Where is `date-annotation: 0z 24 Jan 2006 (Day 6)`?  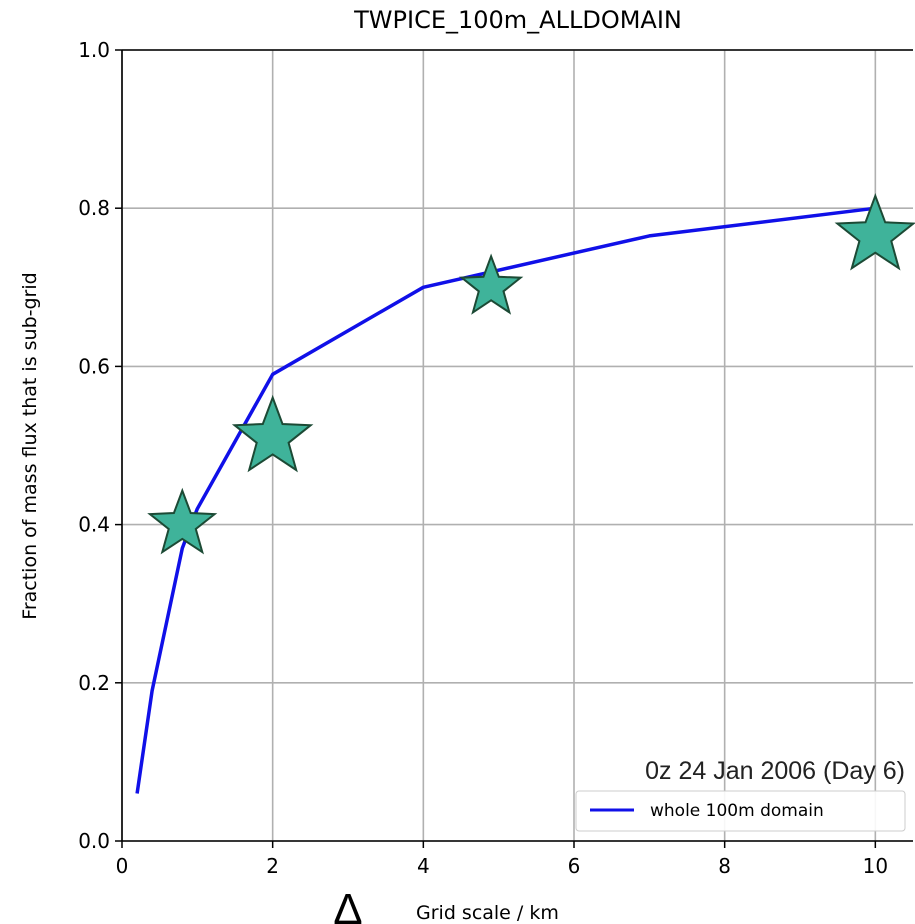 date-annotation: 0z 24 Jan 2006 (Day 6) is located at coordinates (775, 771).